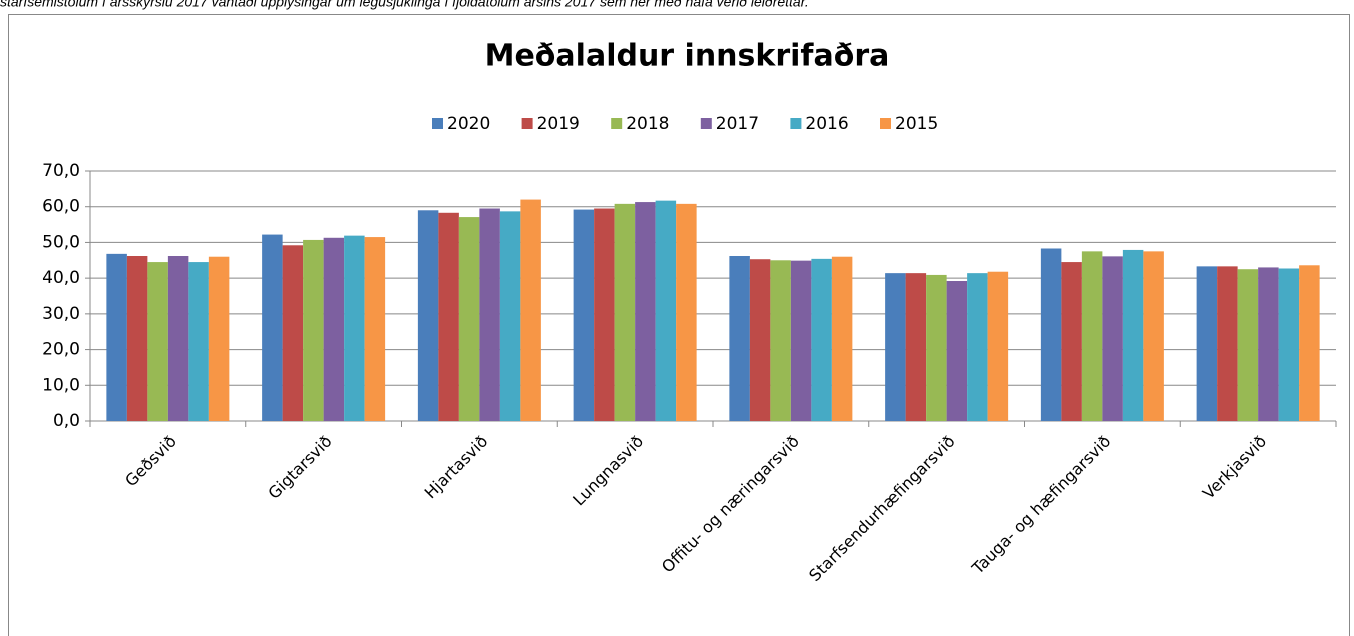 This screenshot has width=1354, height=636. I want to click on y-tick-label: 0,0, so click(66, 421).